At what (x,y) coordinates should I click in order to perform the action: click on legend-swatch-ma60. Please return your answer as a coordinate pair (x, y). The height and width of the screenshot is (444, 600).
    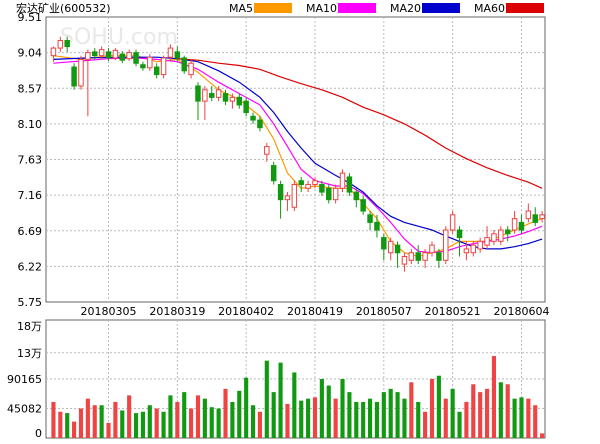
    Looking at the image, I should click on (525, 8).